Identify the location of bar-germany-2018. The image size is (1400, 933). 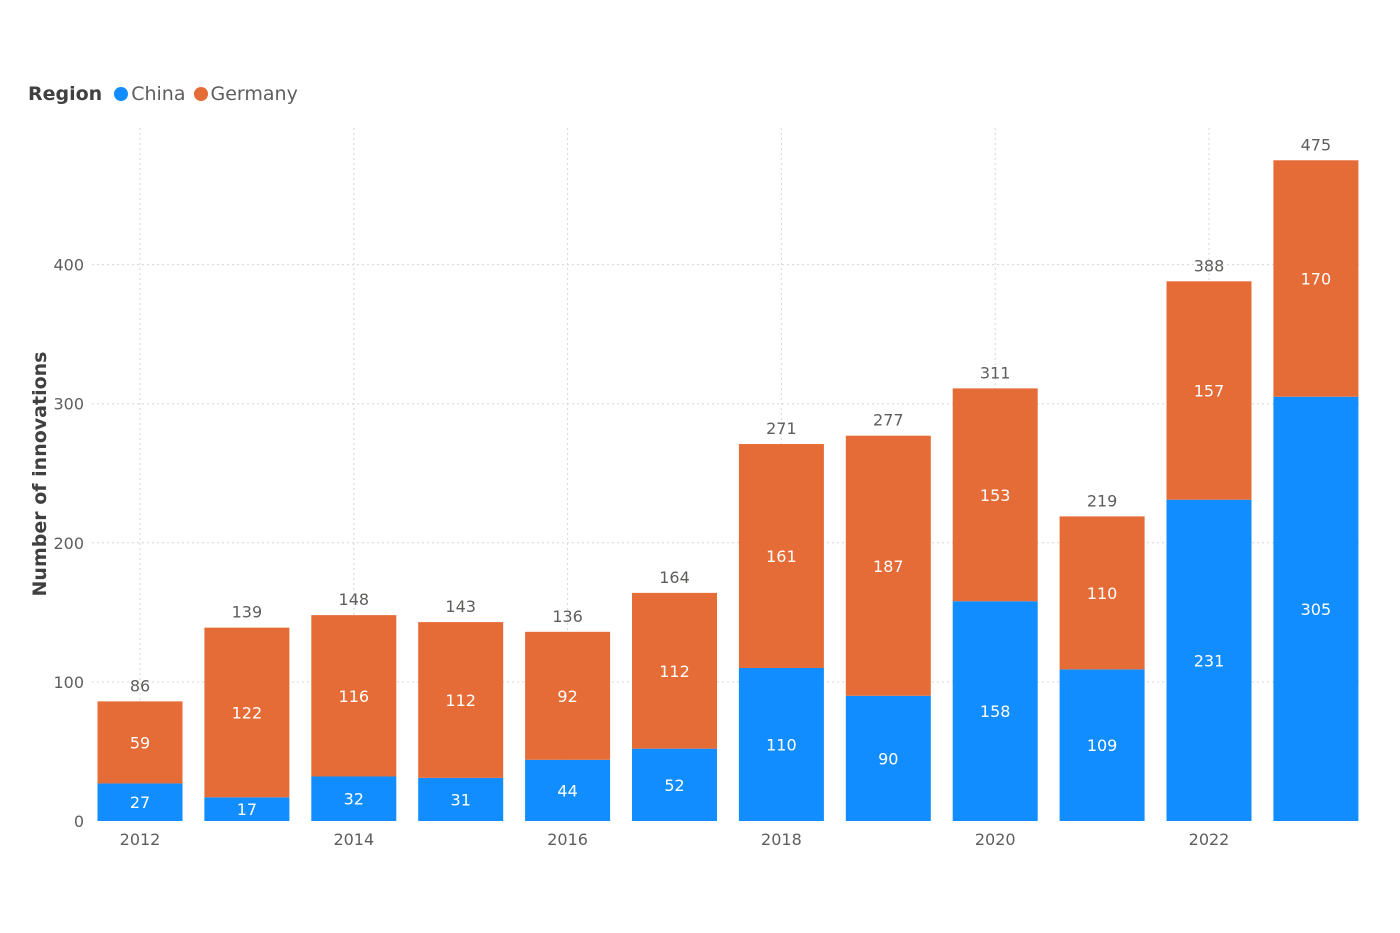
(781, 556).